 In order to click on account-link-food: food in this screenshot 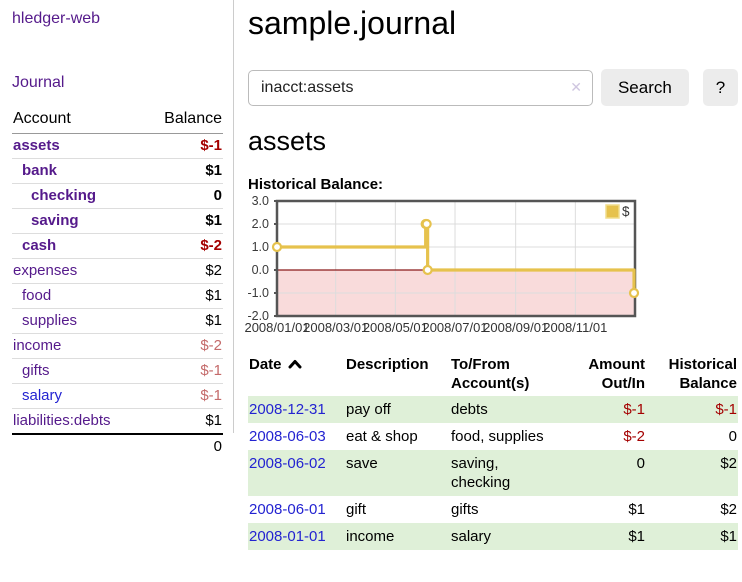, I will do `click(37, 295)`.